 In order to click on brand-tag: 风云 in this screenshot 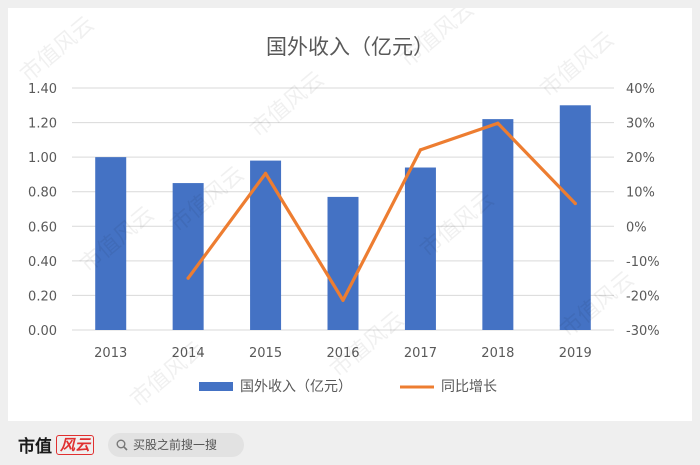, I will do `click(75, 444)`.